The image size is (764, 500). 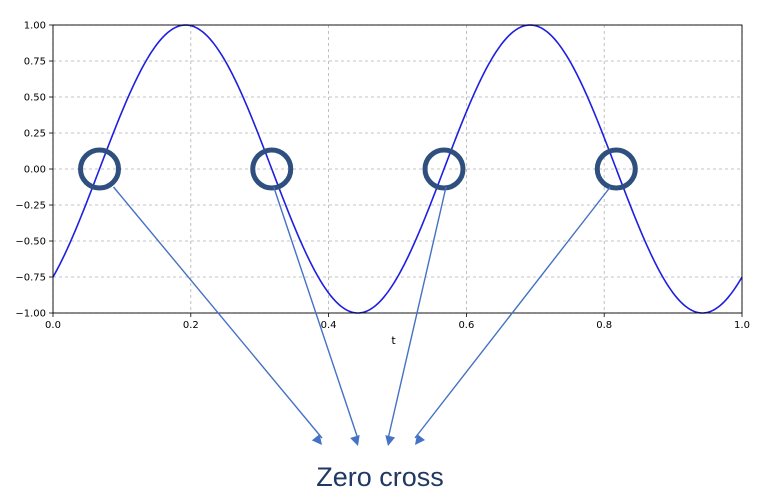 I want to click on x-tick-label: 0.8, so click(x=604, y=325).